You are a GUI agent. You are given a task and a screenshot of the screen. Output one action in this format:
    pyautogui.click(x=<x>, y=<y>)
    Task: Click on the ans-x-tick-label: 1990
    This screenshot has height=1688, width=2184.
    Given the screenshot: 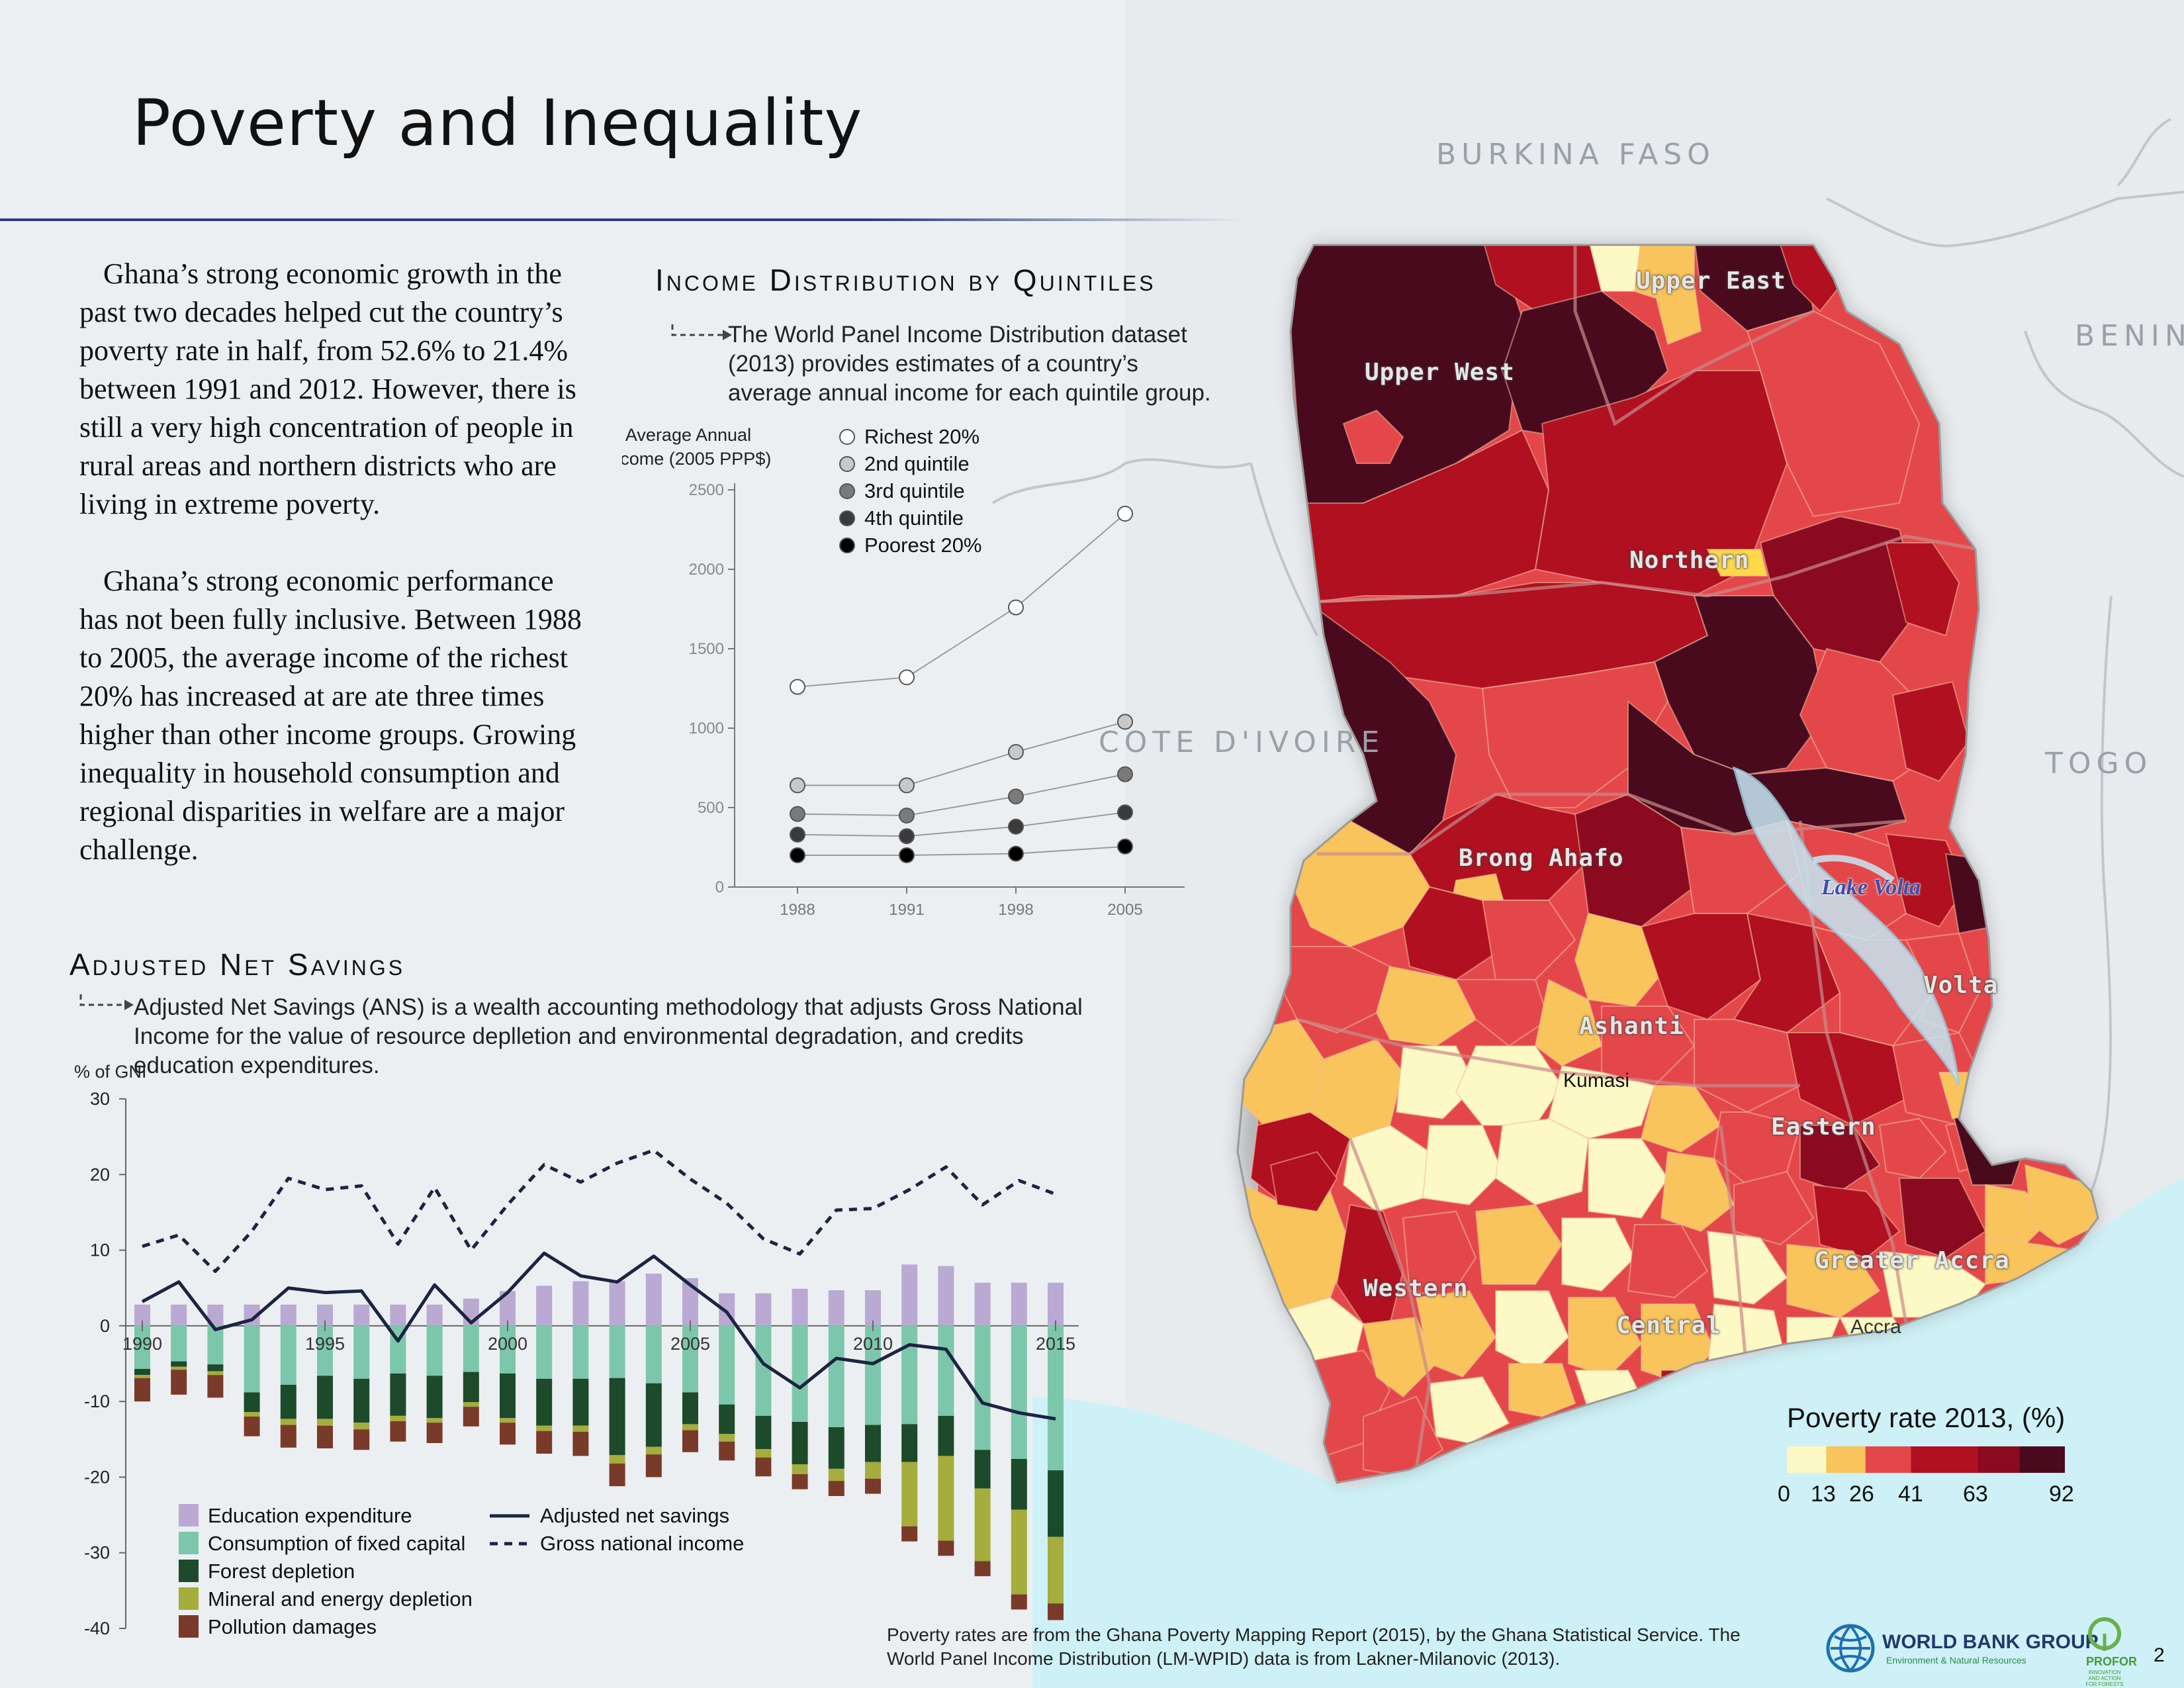 What is the action you would take?
    pyautogui.click(x=142, y=1344)
    